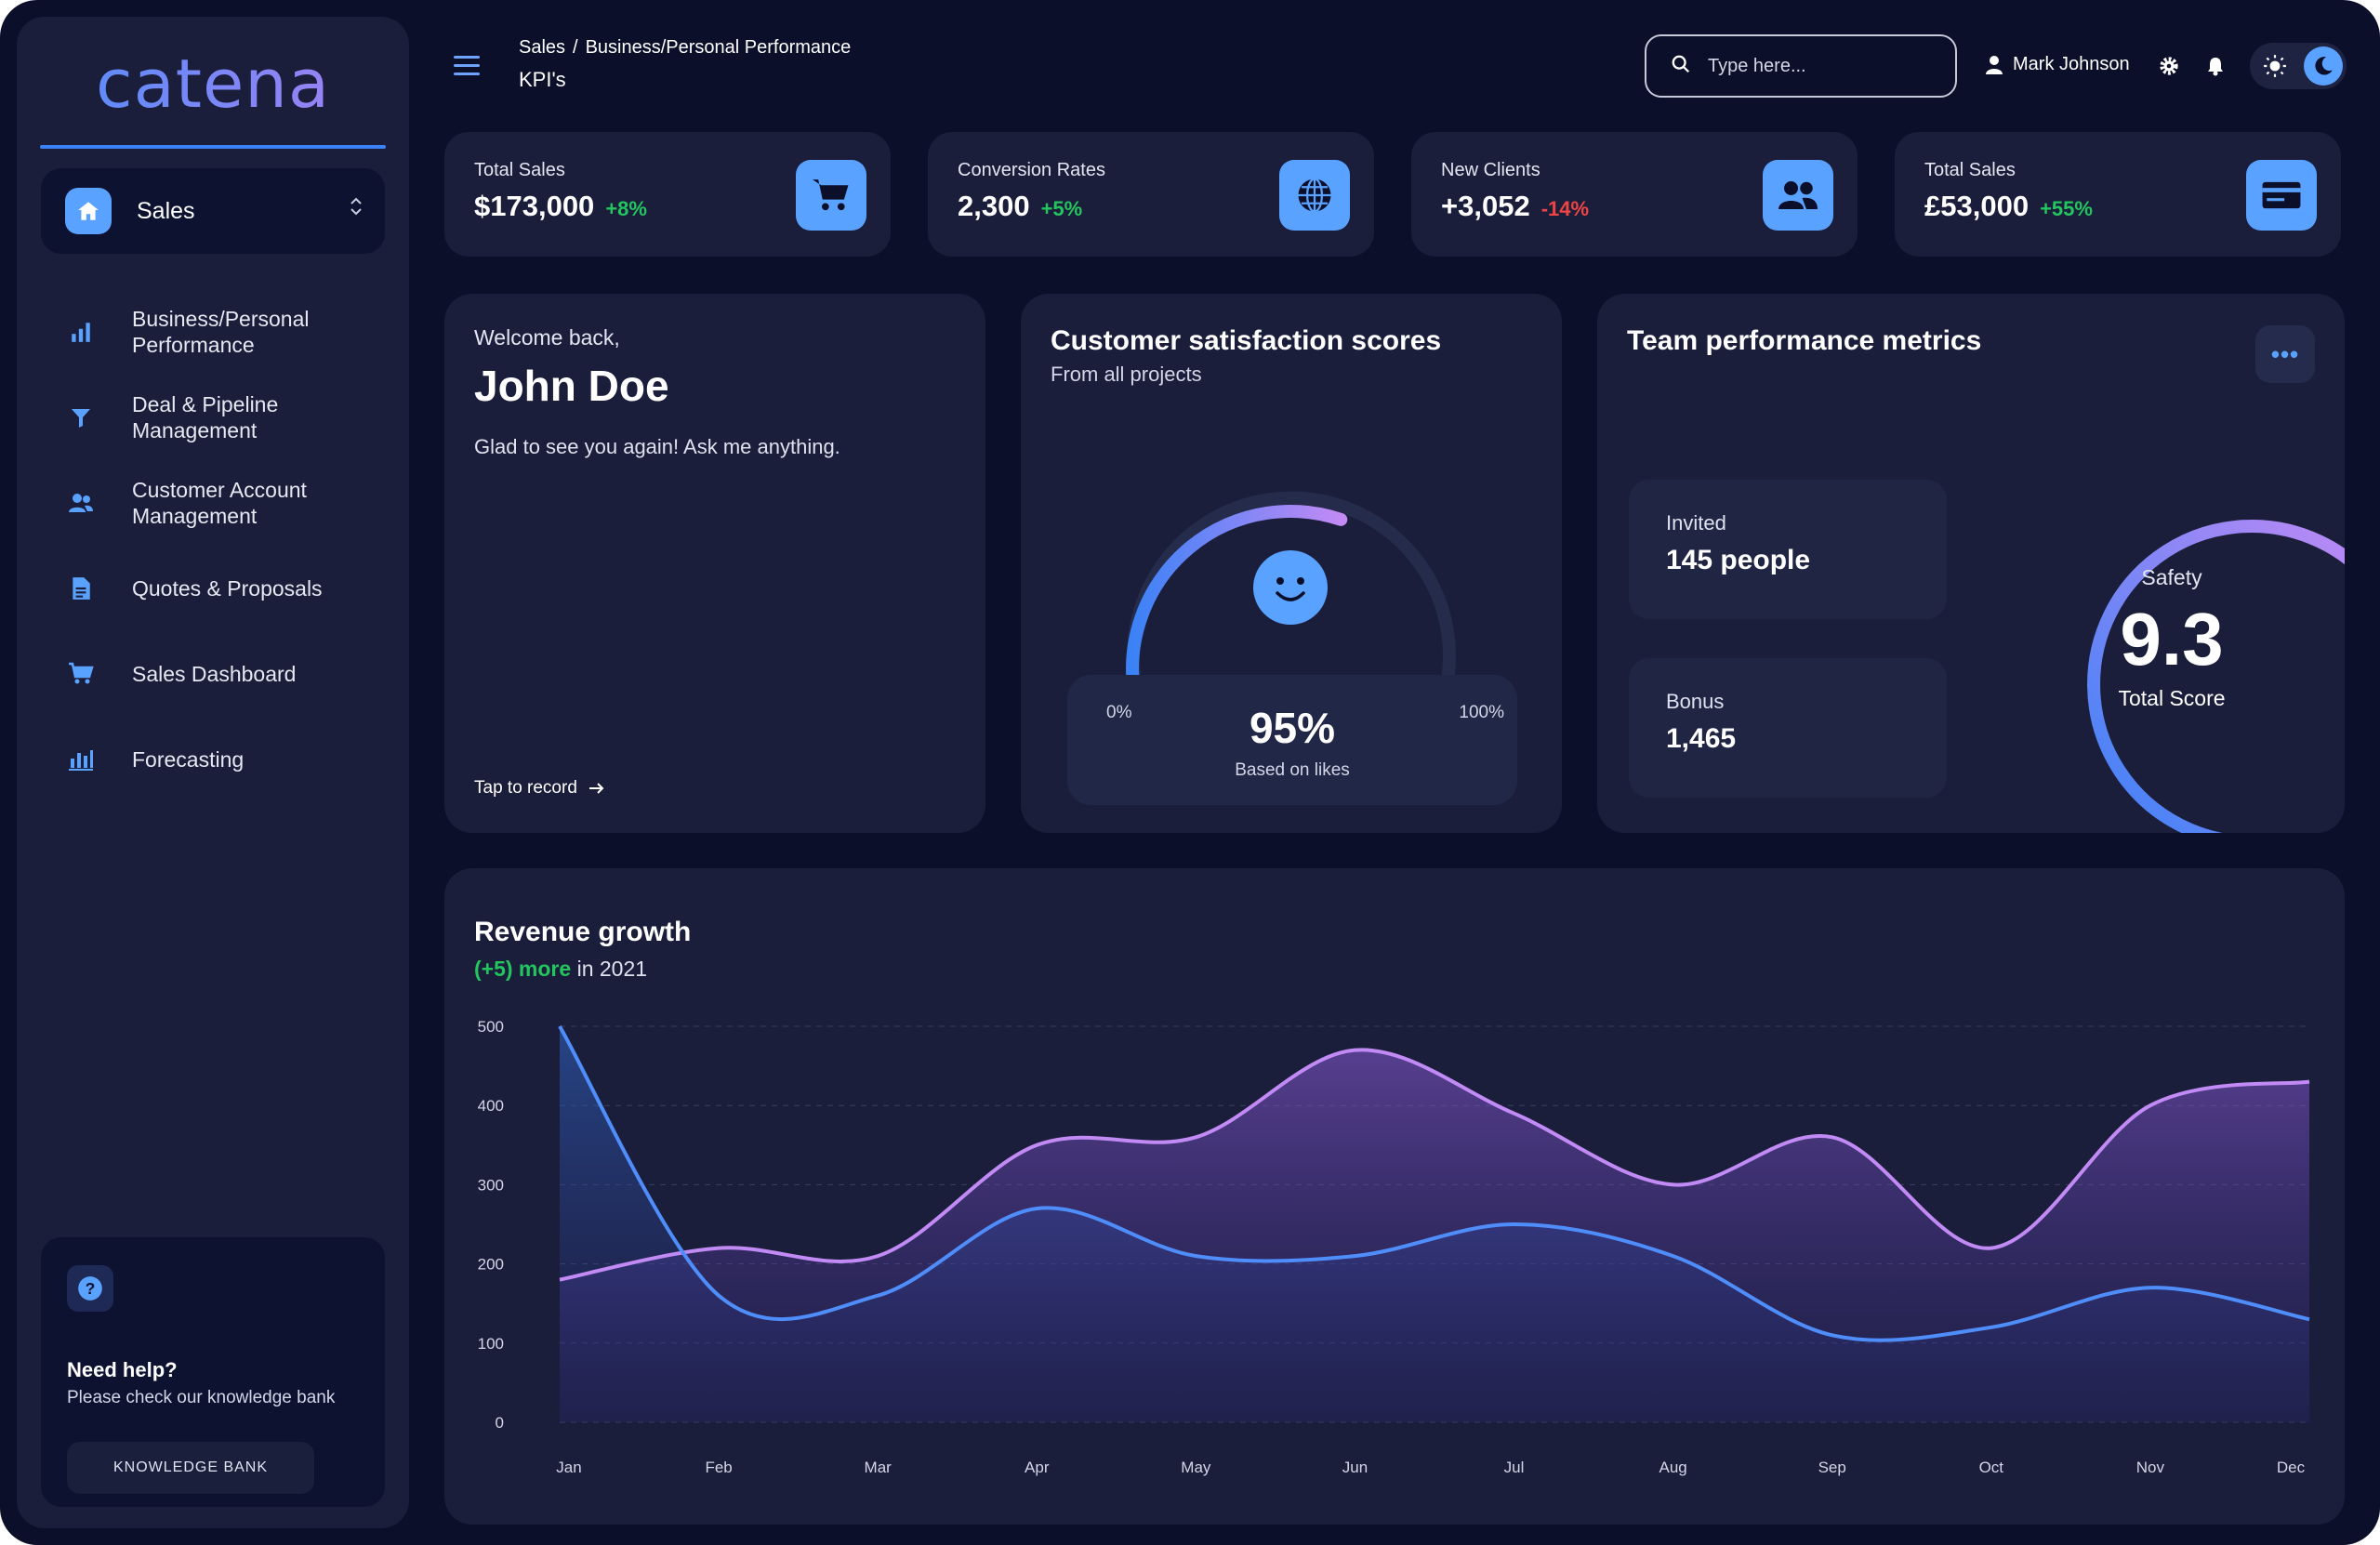  What do you see at coordinates (491, 1027) in the screenshot?
I see `y-tick-label: 500` at bounding box center [491, 1027].